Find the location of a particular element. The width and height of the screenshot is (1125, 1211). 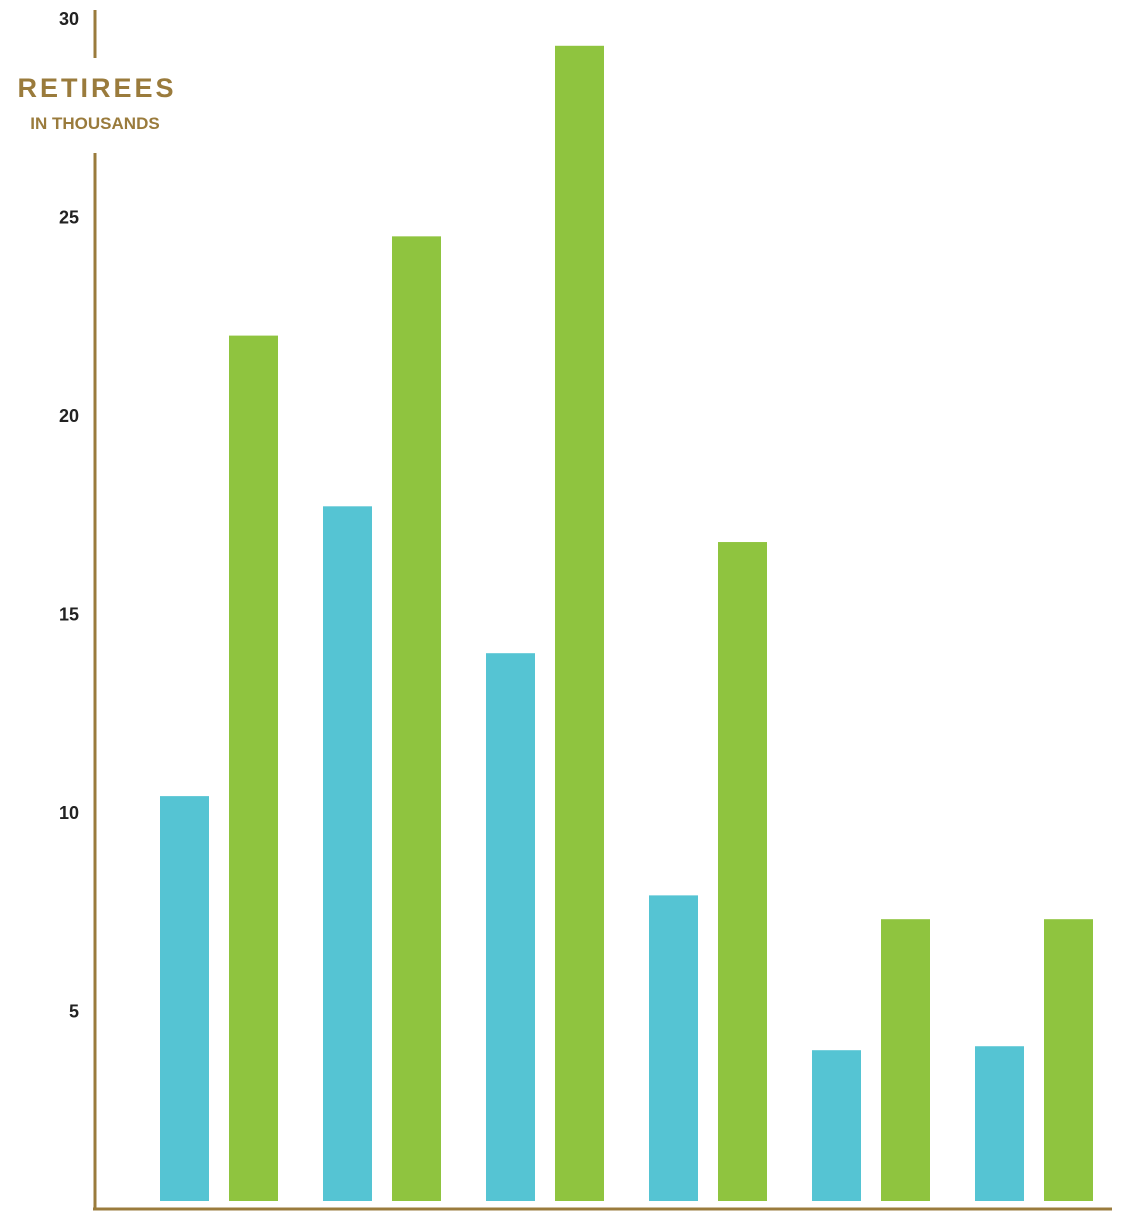

y-tick-label: 30 is located at coordinates (69, 19).